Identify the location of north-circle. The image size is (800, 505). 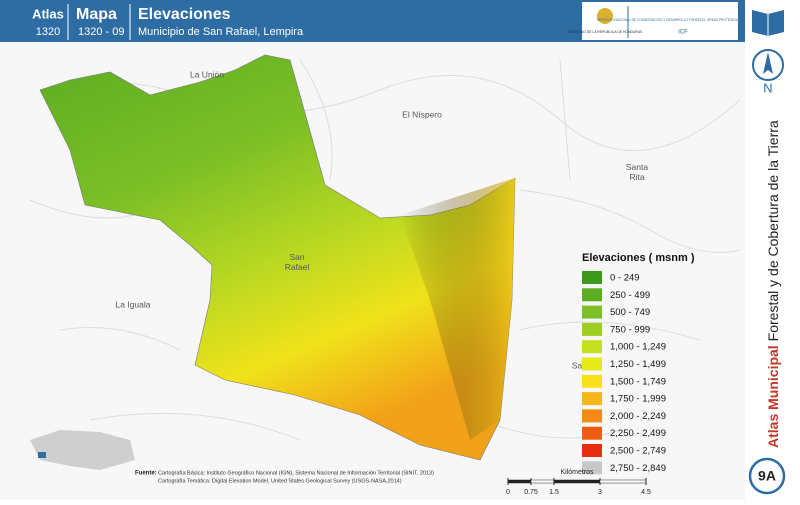
(768, 65).